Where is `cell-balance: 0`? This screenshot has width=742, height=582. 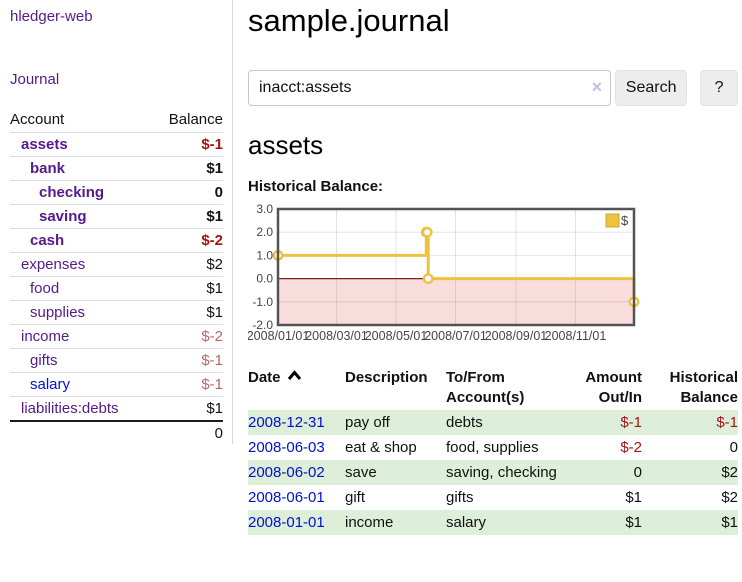 cell-balance: 0 is located at coordinates (733, 447).